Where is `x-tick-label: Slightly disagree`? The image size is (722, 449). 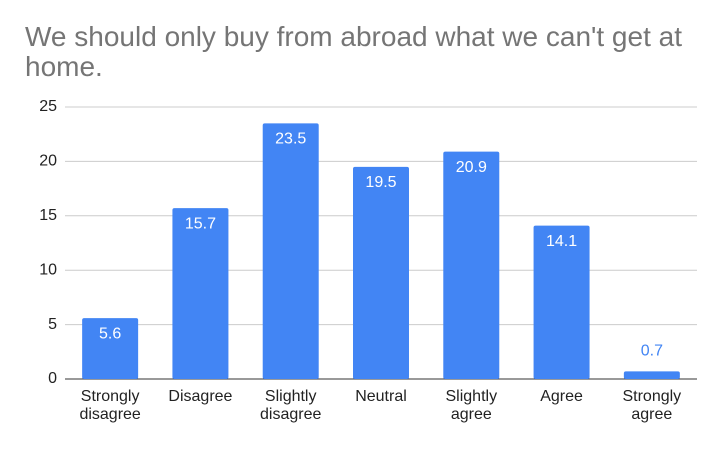 x-tick-label: Slightly disagree is located at coordinates (291, 405).